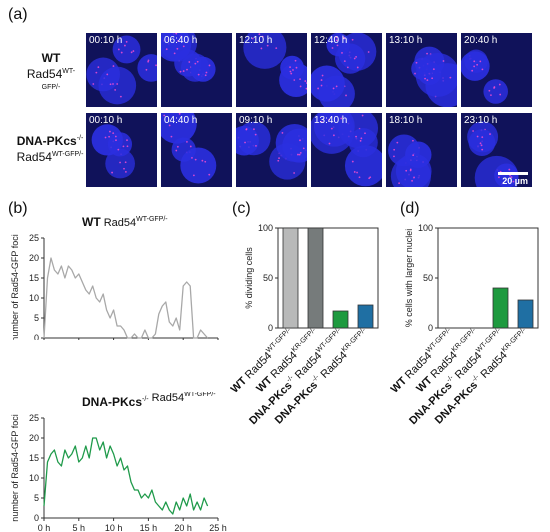  What do you see at coordinates (256, 40) in the screenshot?
I see `timestamp-label: 12:10 h` at bounding box center [256, 40].